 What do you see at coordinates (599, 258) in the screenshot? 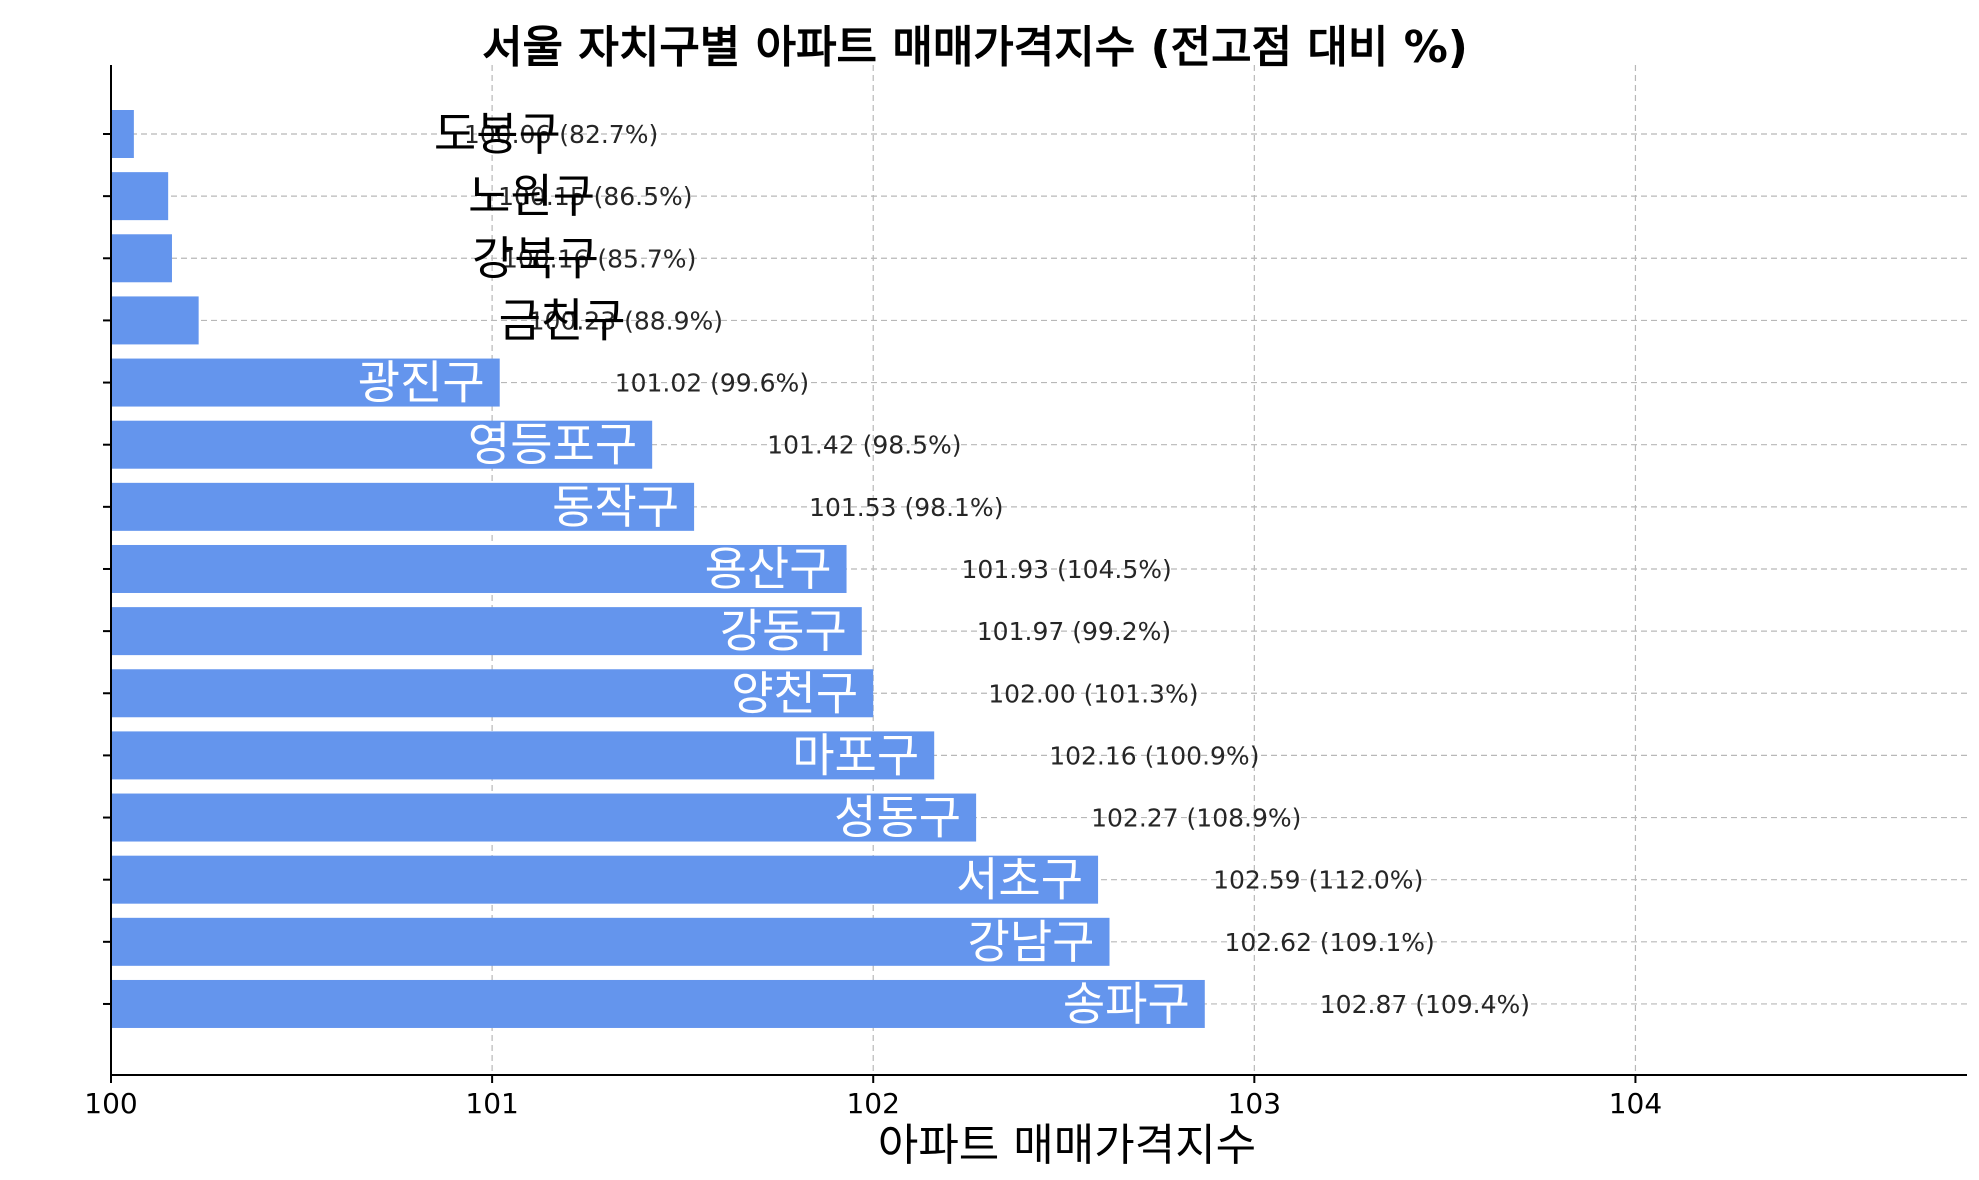
I see `value-label: 100.16 (85.7%)` at bounding box center [599, 258].